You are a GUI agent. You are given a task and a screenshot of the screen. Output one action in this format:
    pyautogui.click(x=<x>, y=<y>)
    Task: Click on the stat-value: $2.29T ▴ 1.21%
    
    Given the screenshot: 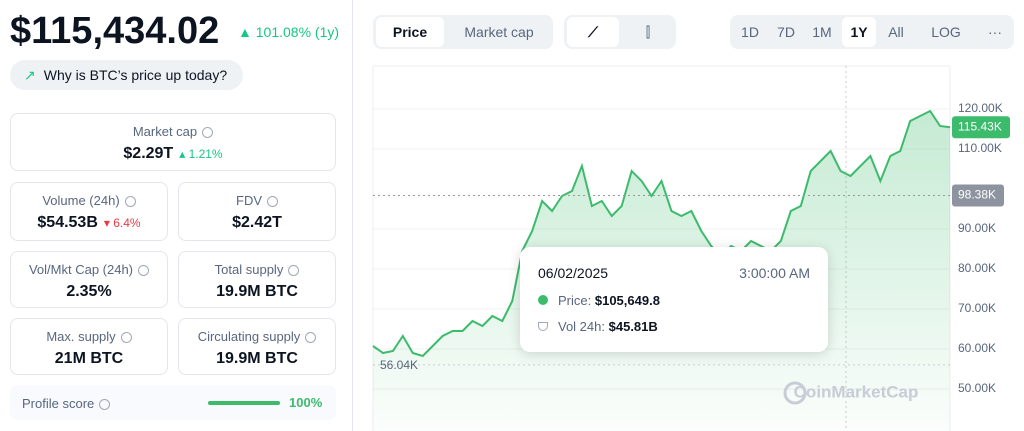 What is the action you would take?
    pyautogui.click(x=173, y=154)
    